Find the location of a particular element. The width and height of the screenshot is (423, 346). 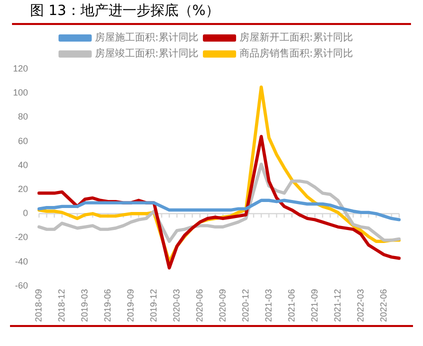

x-tick-label: 2019-03 is located at coordinates (84, 305).